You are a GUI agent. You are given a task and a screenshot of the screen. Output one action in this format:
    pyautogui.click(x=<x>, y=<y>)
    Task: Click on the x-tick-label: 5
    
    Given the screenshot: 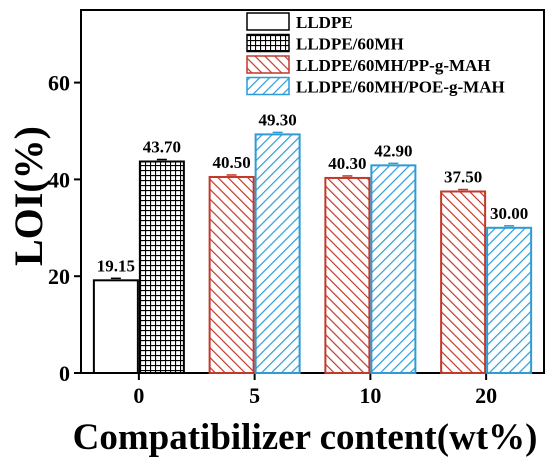 What is the action you would take?
    pyautogui.click(x=254, y=395)
    